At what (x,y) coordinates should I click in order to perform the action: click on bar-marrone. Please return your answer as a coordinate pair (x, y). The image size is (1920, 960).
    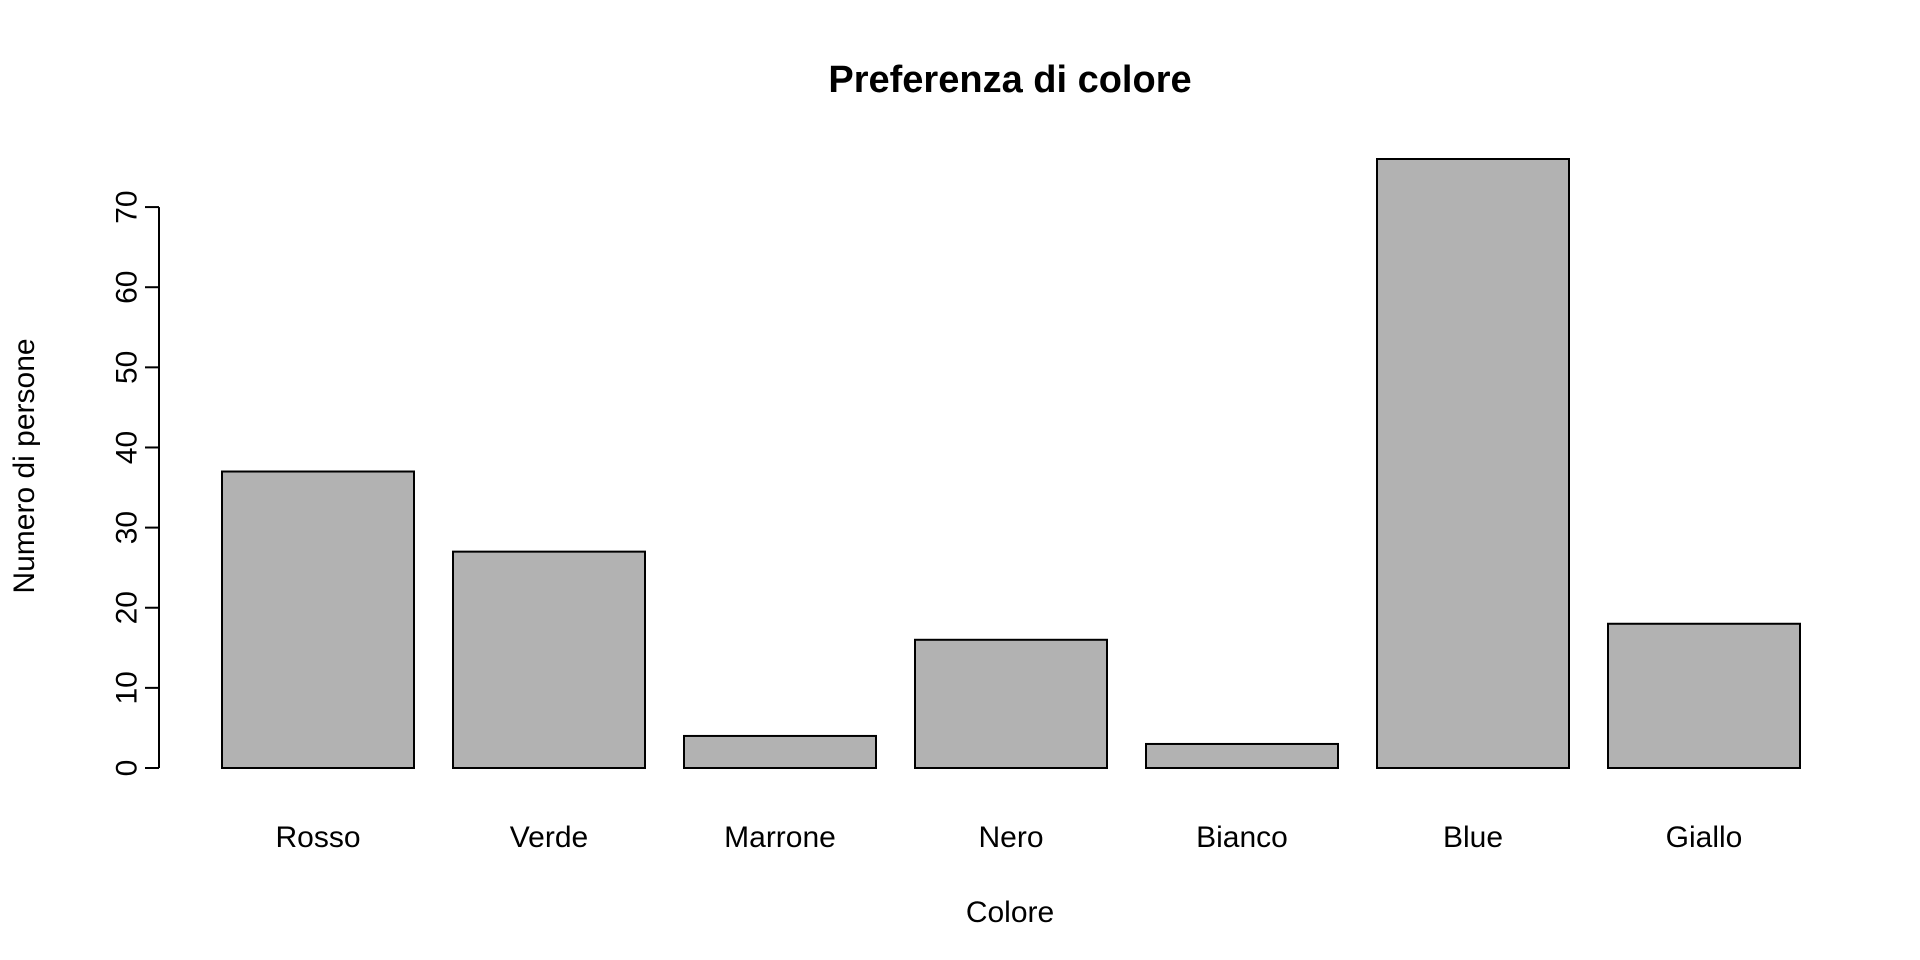
    Looking at the image, I should click on (780, 752).